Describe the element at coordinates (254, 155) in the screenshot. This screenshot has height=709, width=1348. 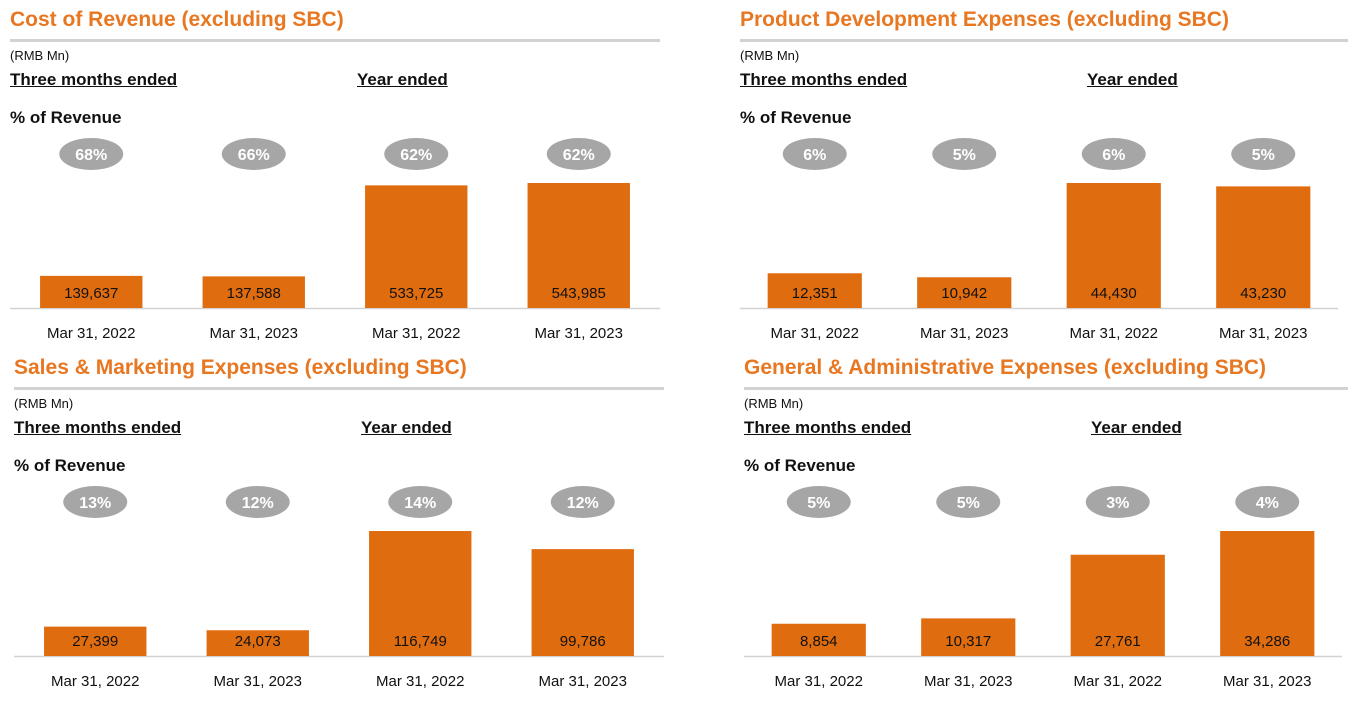
I see `pct-label: 66%` at that location.